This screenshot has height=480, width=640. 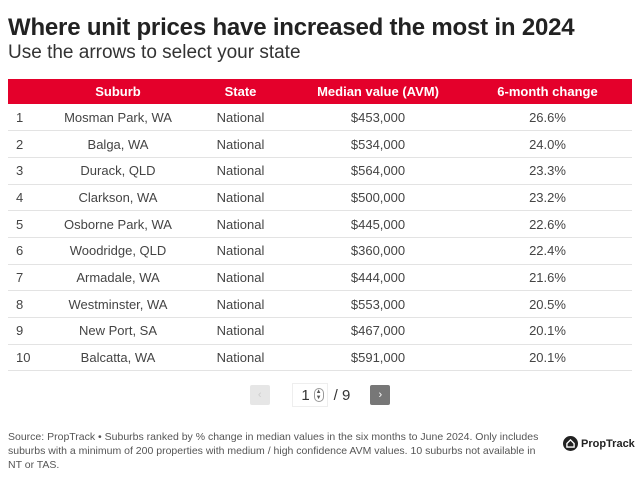 I want to click on rank-cell: 4, so click(x=28, y=198).